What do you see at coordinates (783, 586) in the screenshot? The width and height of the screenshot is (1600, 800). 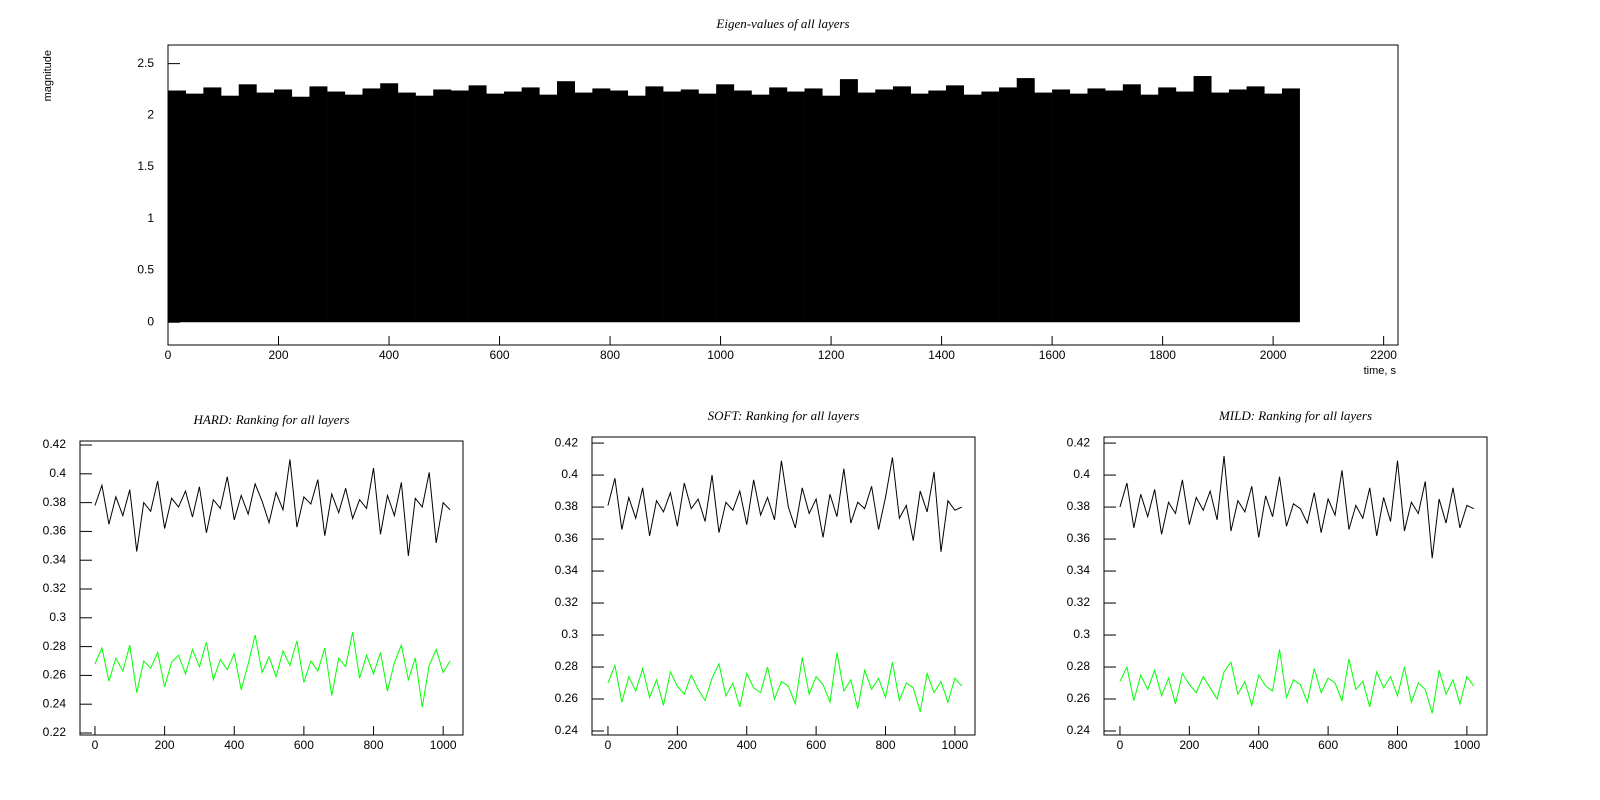 I see `plot-frame` at bounding box center [783, 586].